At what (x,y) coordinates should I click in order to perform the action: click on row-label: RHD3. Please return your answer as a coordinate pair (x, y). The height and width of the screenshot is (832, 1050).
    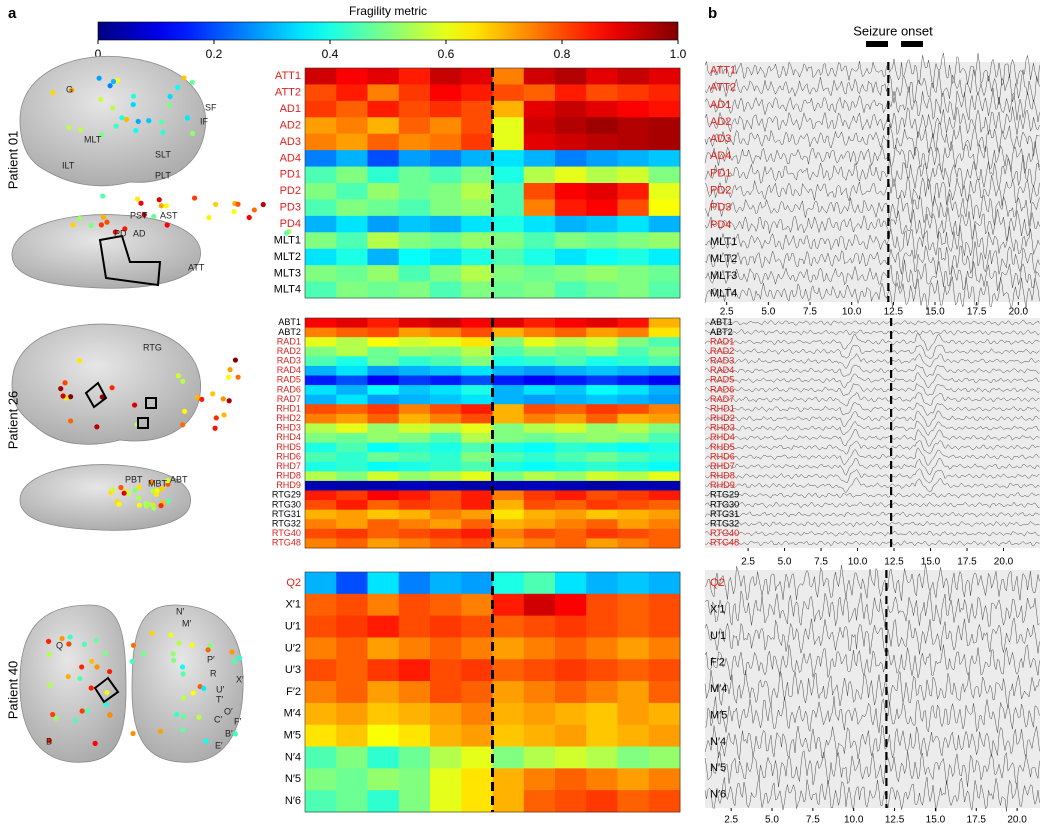
    Looking at the image, I should click on (288, 428).